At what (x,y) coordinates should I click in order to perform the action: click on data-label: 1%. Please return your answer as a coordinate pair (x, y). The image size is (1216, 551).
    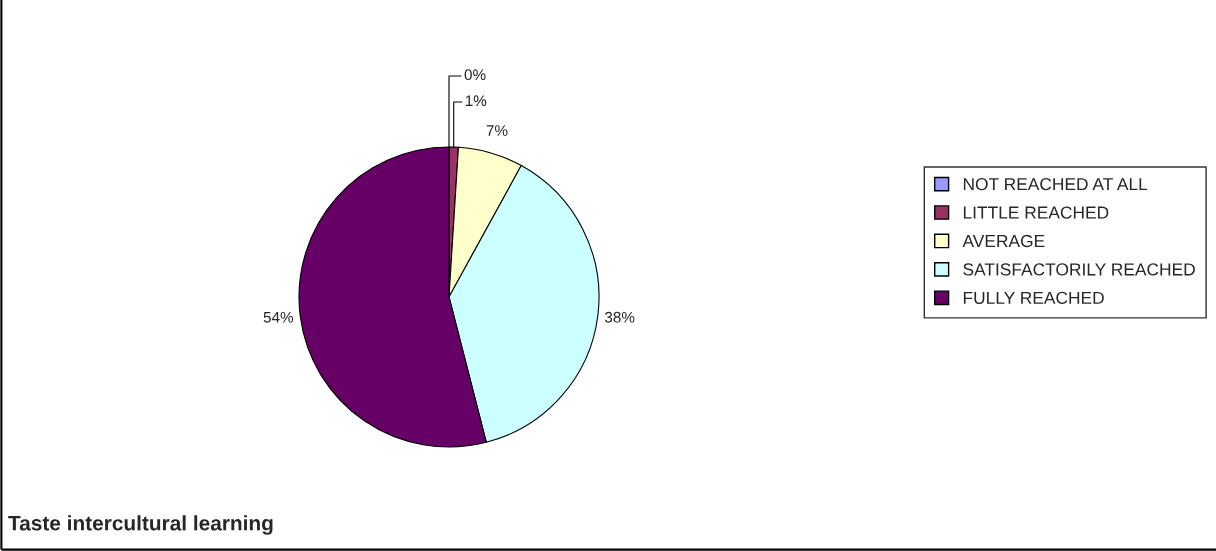
    Looking at the image, I should click on (476, 101).